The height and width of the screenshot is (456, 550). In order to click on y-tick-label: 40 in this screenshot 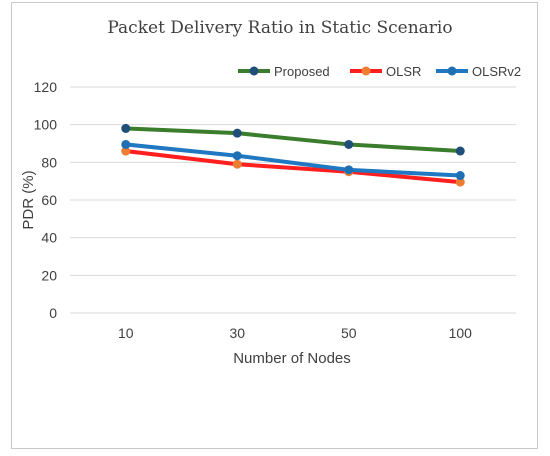, I will do `click(49, 238)`.